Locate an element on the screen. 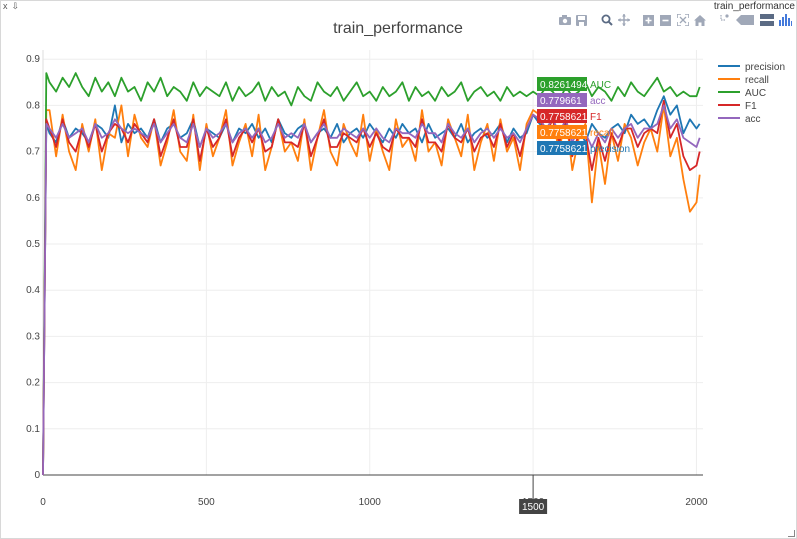  hover-closest-icon is located at coordinates (745, 20).